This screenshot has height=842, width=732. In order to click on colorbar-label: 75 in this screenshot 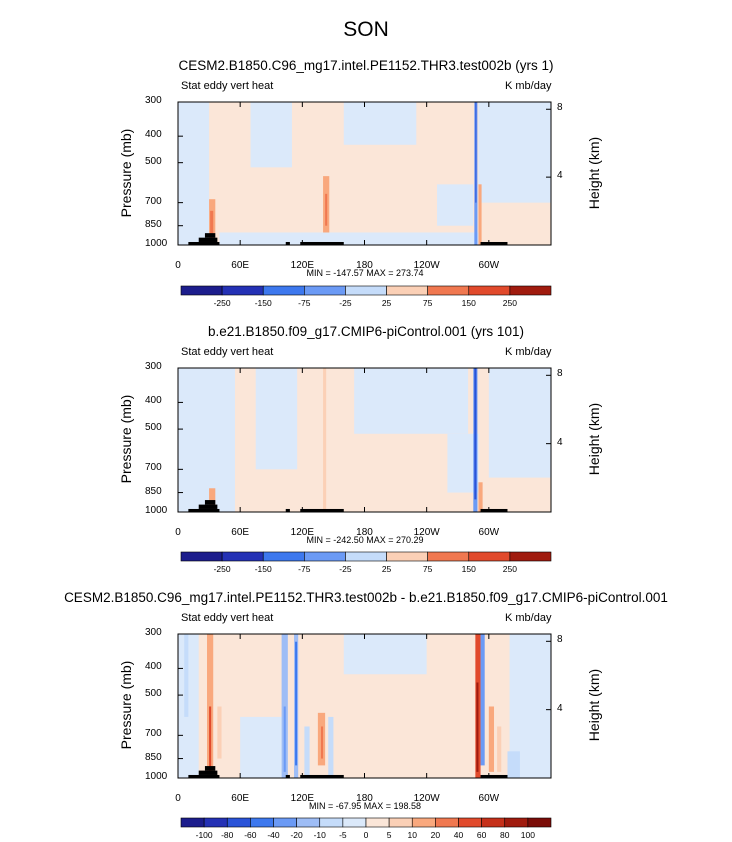, I will do `click(427, 569)`.